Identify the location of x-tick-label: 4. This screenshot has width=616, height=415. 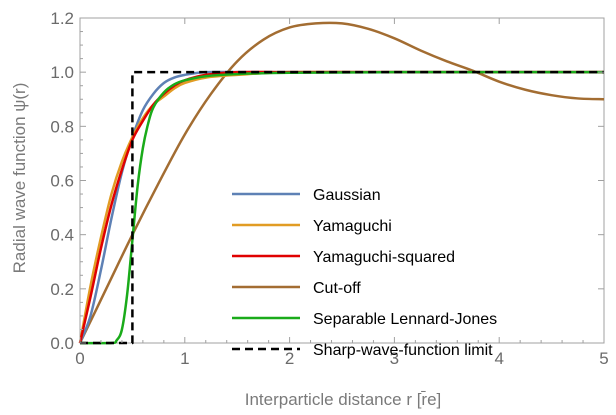
(498, 358).